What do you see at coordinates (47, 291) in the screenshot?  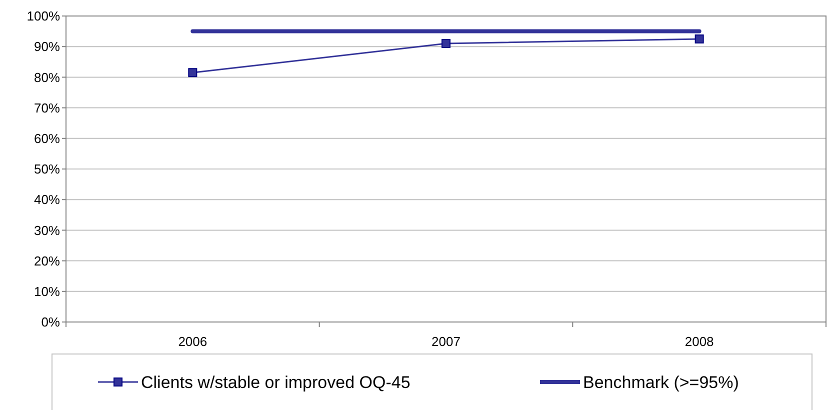 I see `y-tick-label: 10%` at bounding box center [47, 291].